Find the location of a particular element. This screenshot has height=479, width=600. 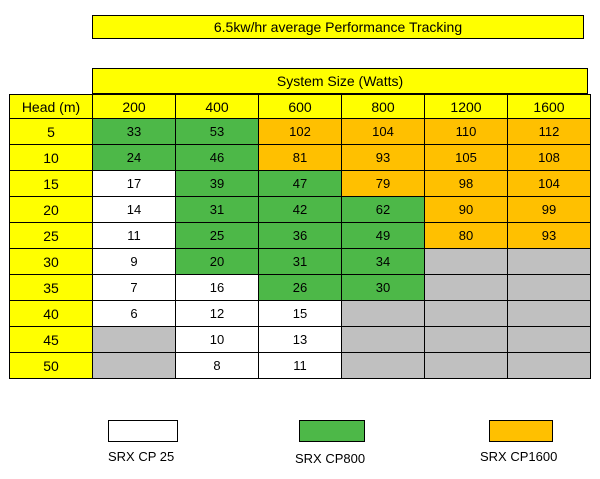

value-cell: 15 is located at coordinates (300, 313).